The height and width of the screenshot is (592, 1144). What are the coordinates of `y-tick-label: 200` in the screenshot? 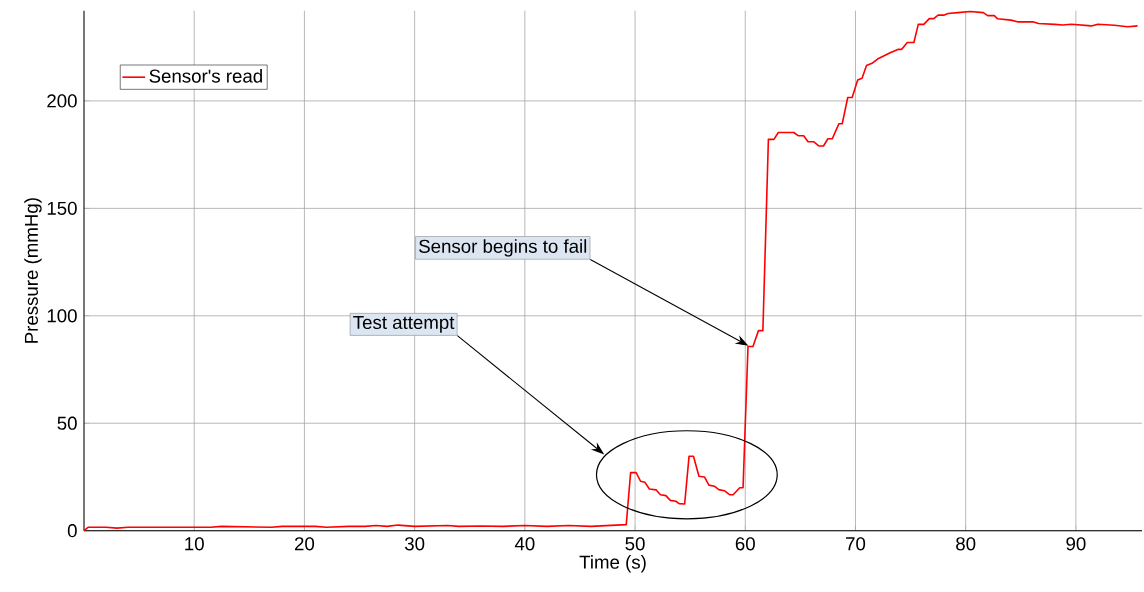 It's located at (62, 101).